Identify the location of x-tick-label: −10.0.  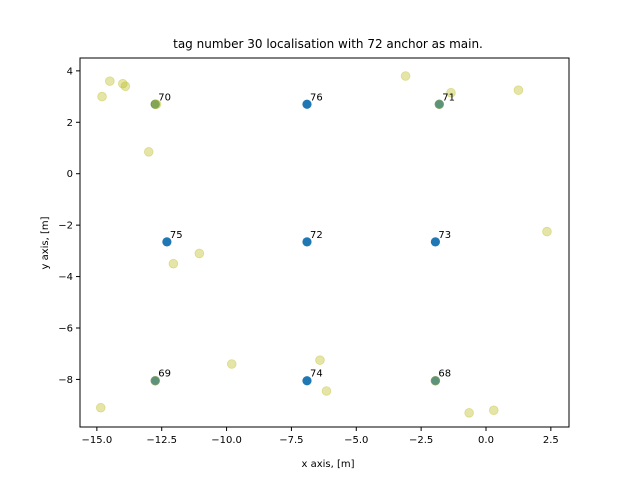
(226, 440).